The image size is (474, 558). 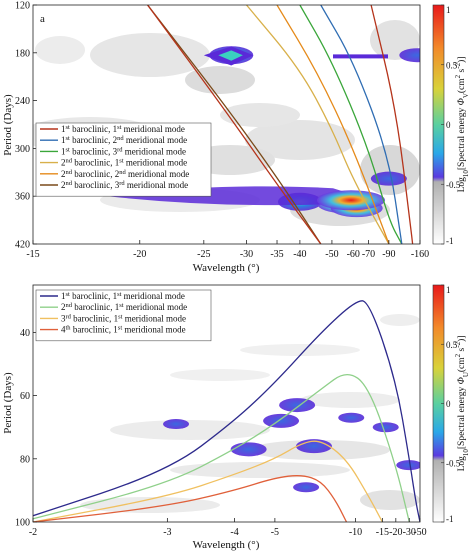 I want to click on panel-a-letter: a, so click(x=42, y=19).